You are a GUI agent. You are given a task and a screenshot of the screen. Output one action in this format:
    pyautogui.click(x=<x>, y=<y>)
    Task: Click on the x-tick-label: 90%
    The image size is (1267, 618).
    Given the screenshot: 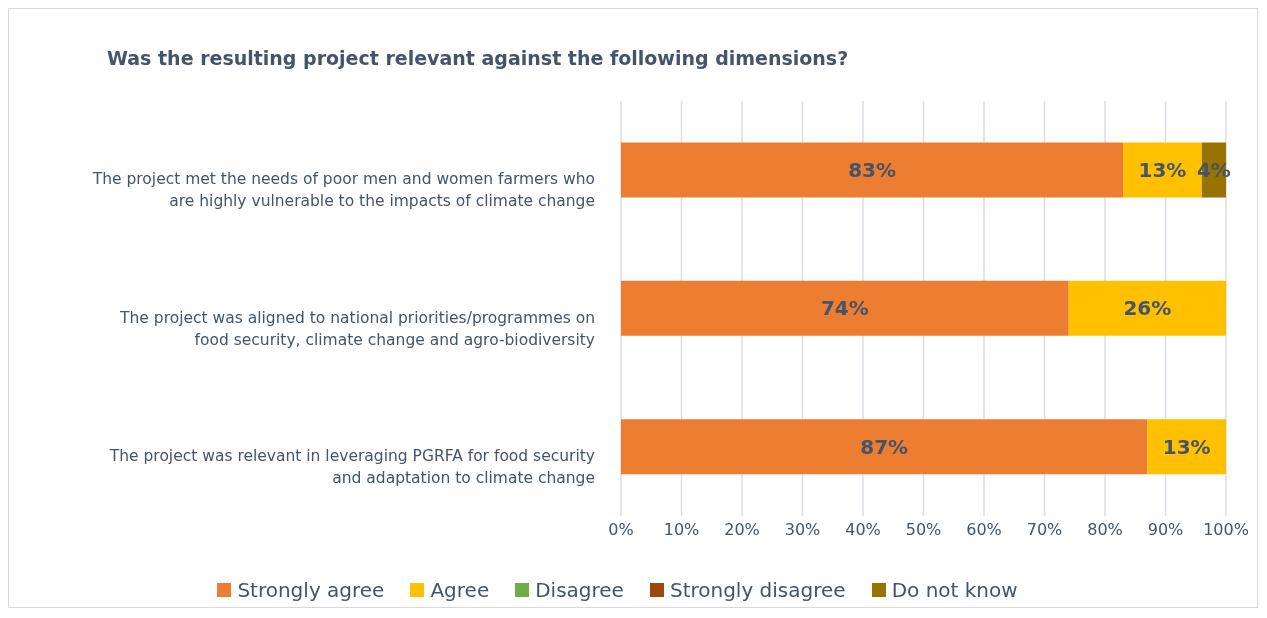 What is the action you would take?
    pyautogui.click(x=1165, y=530)
    